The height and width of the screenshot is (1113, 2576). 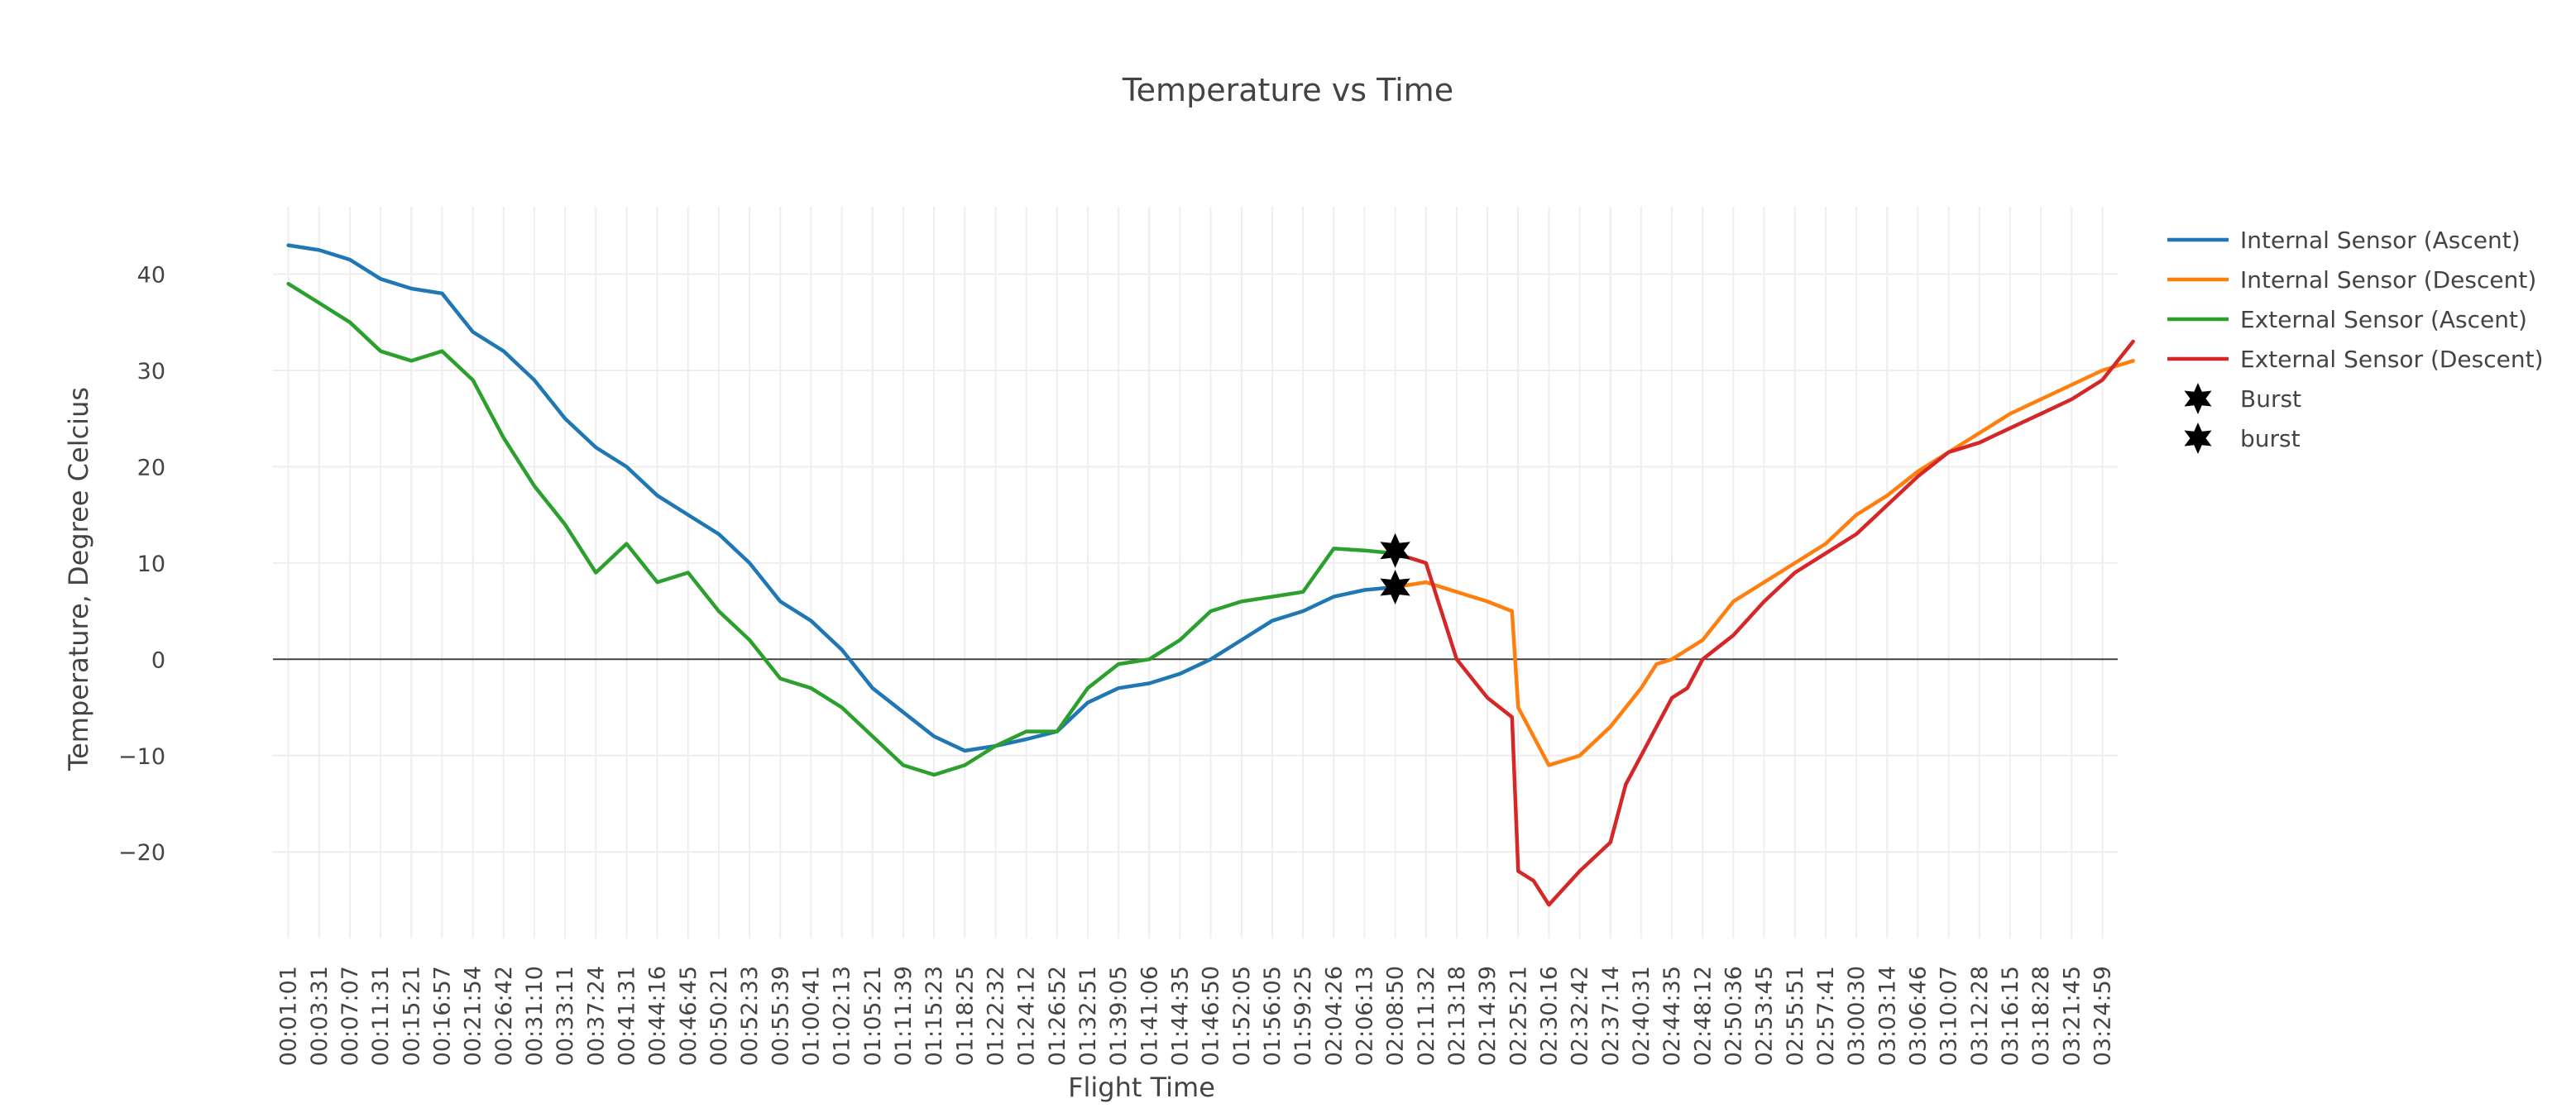 I want to click on x-tick-label: 00:33:11, so click(x=566, y=1016).